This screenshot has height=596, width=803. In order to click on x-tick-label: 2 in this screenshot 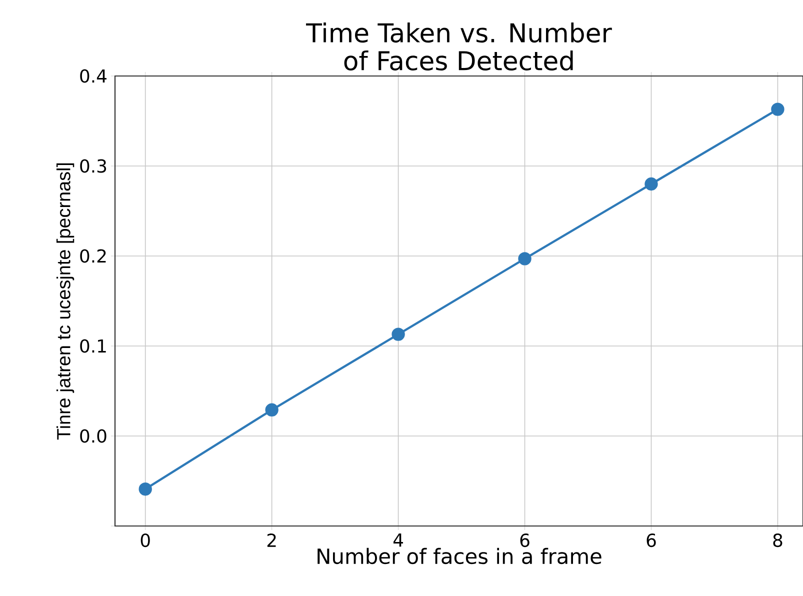, I will do `click(271, 540)`.